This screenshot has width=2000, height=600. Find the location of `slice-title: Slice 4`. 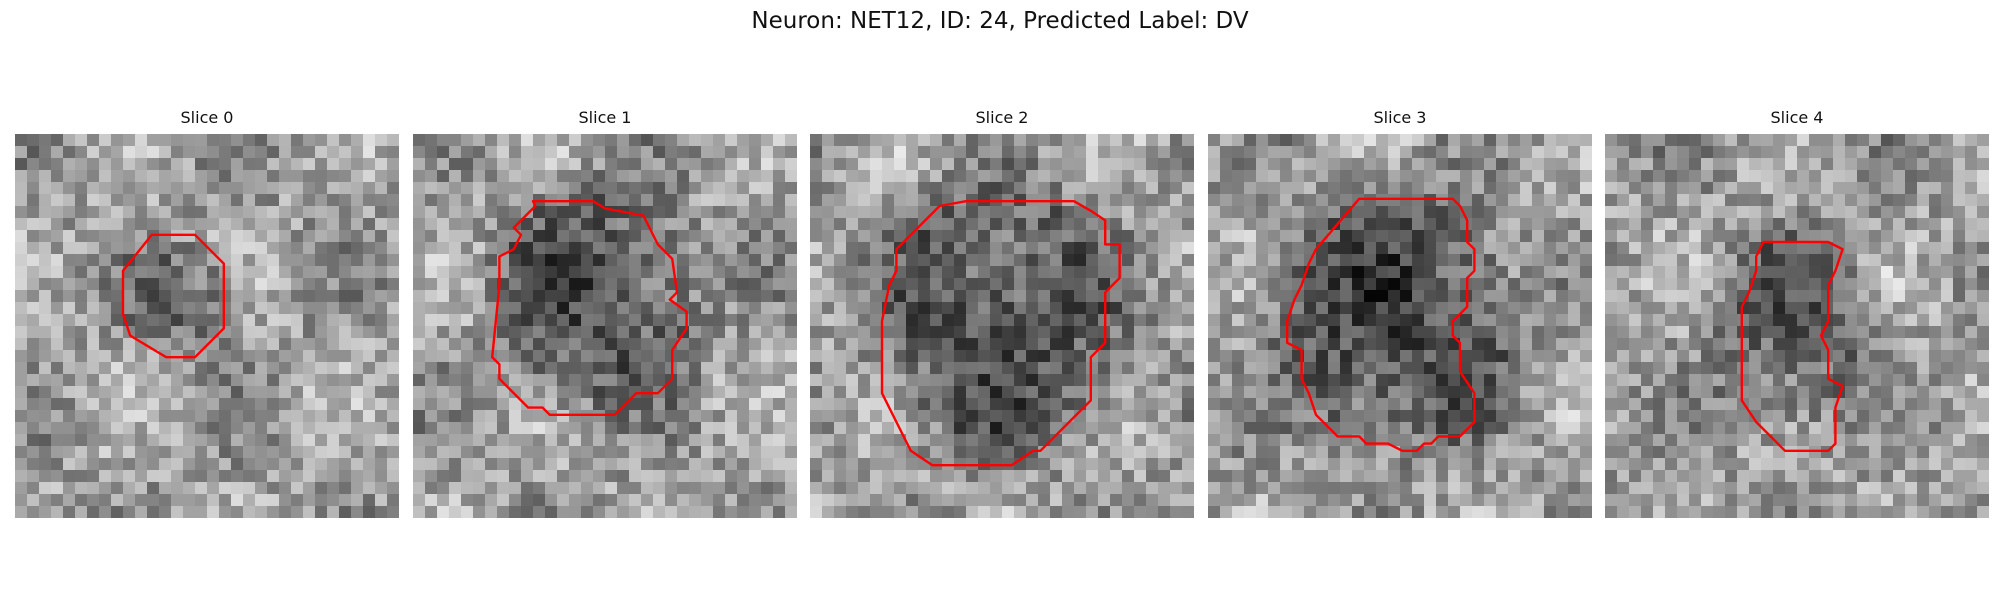

slice-title: Slice 4 is located at coordinates (1797, 117).